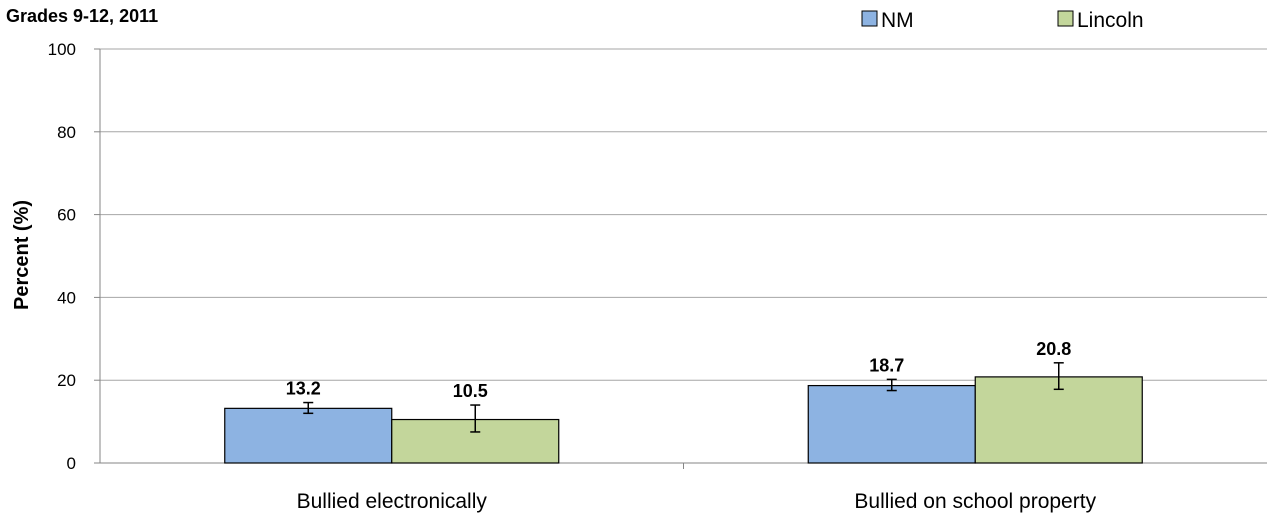 This screenshot has height=518, width=1267. Describe the element at coordinates (71, 463) in the screenshot. I see `y-tick-label: 0` at that location.